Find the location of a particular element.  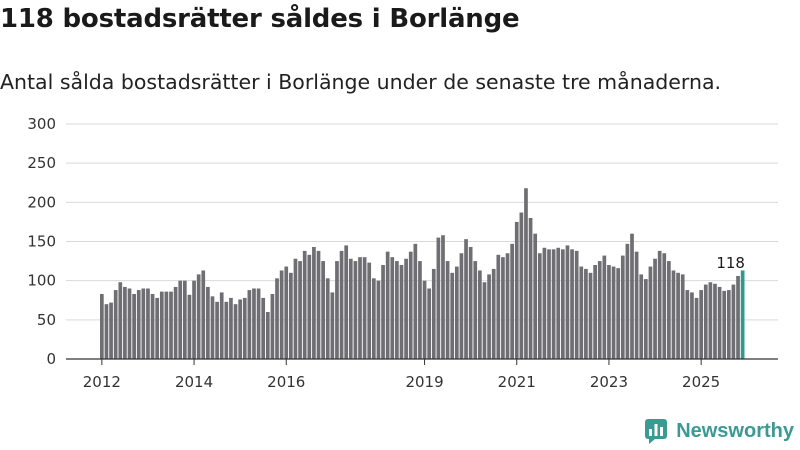

y-tick-label: 300 is located at coordinates (41, 124).